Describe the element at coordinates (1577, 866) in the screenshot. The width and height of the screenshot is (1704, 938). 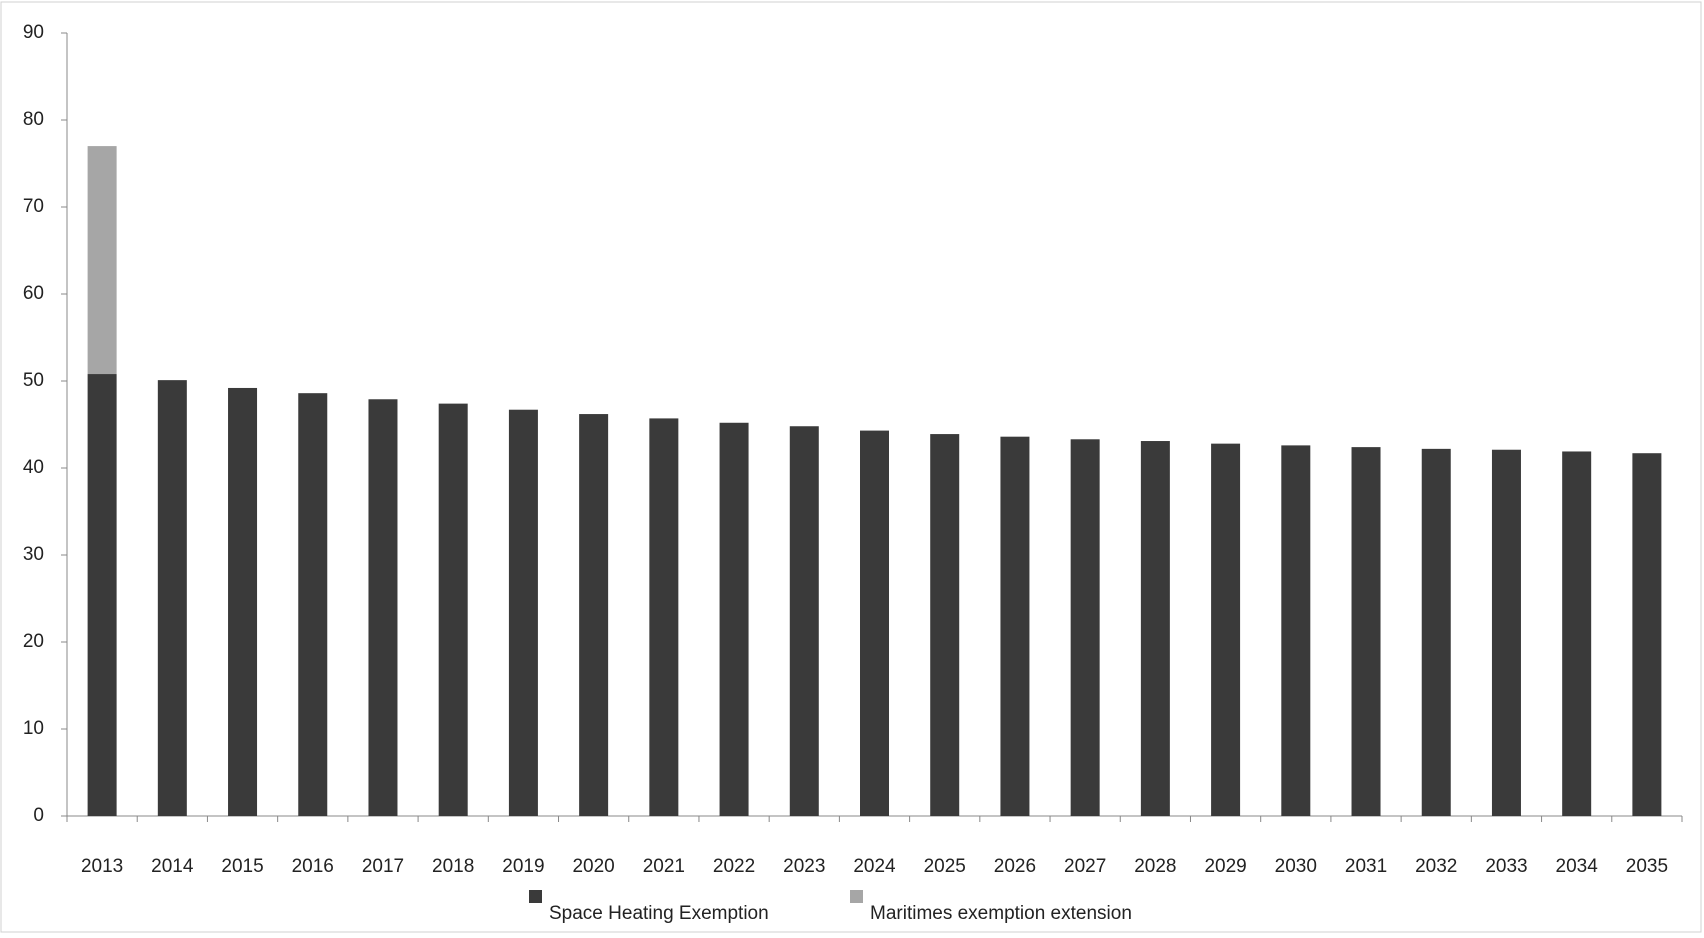
I see `x-tick-label: 2034` at that location.